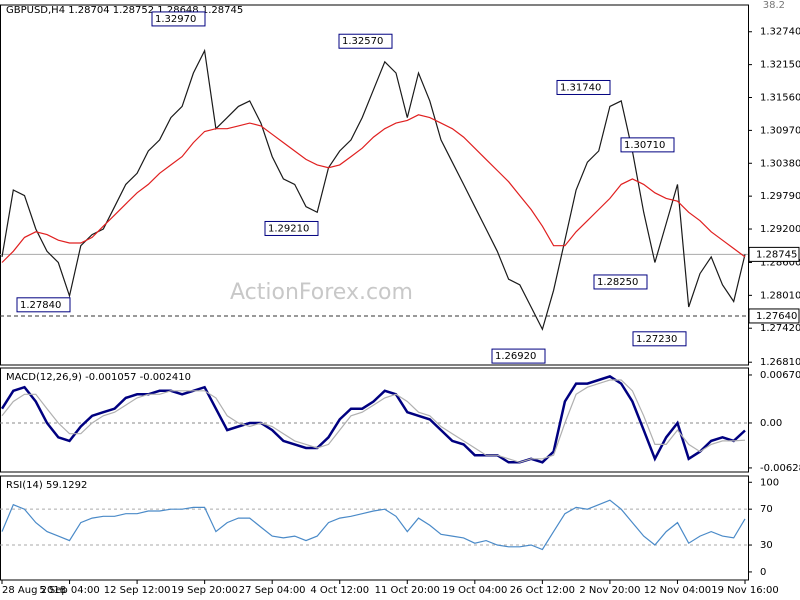  What do you see at coordinates (763, 572) in the screenshot?
I see `y-tick-label: 0` at bounding box center [763, 572].